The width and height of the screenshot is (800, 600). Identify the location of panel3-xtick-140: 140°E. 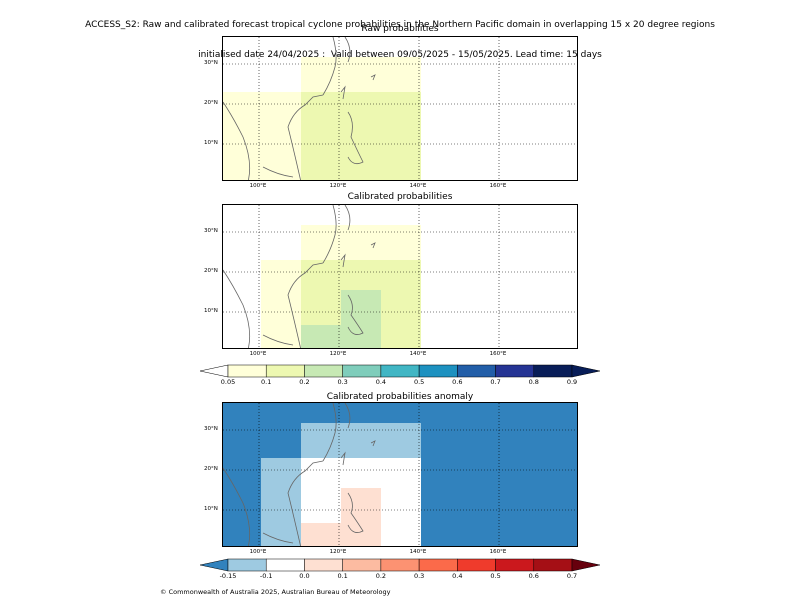
(418, 552).